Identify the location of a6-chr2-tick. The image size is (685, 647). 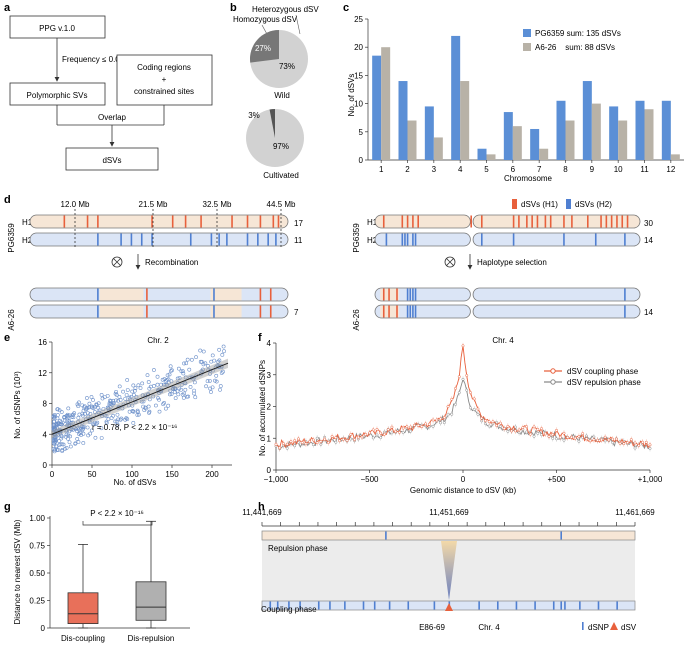
(260, 294).